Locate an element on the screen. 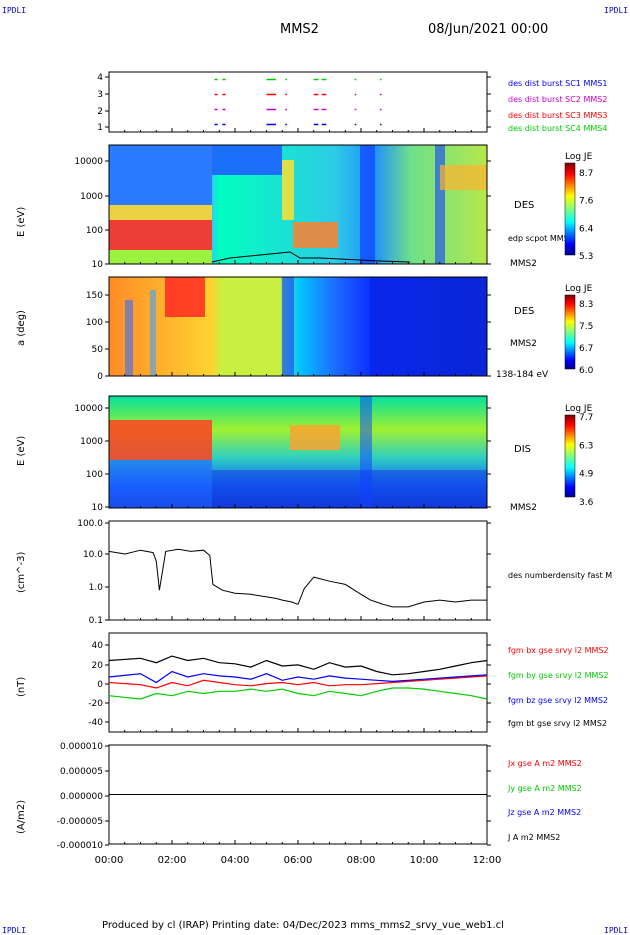 The height and width of the screenshot is (935, 630). p6-ytick-label: 0 is located at coordinates (100, 685).